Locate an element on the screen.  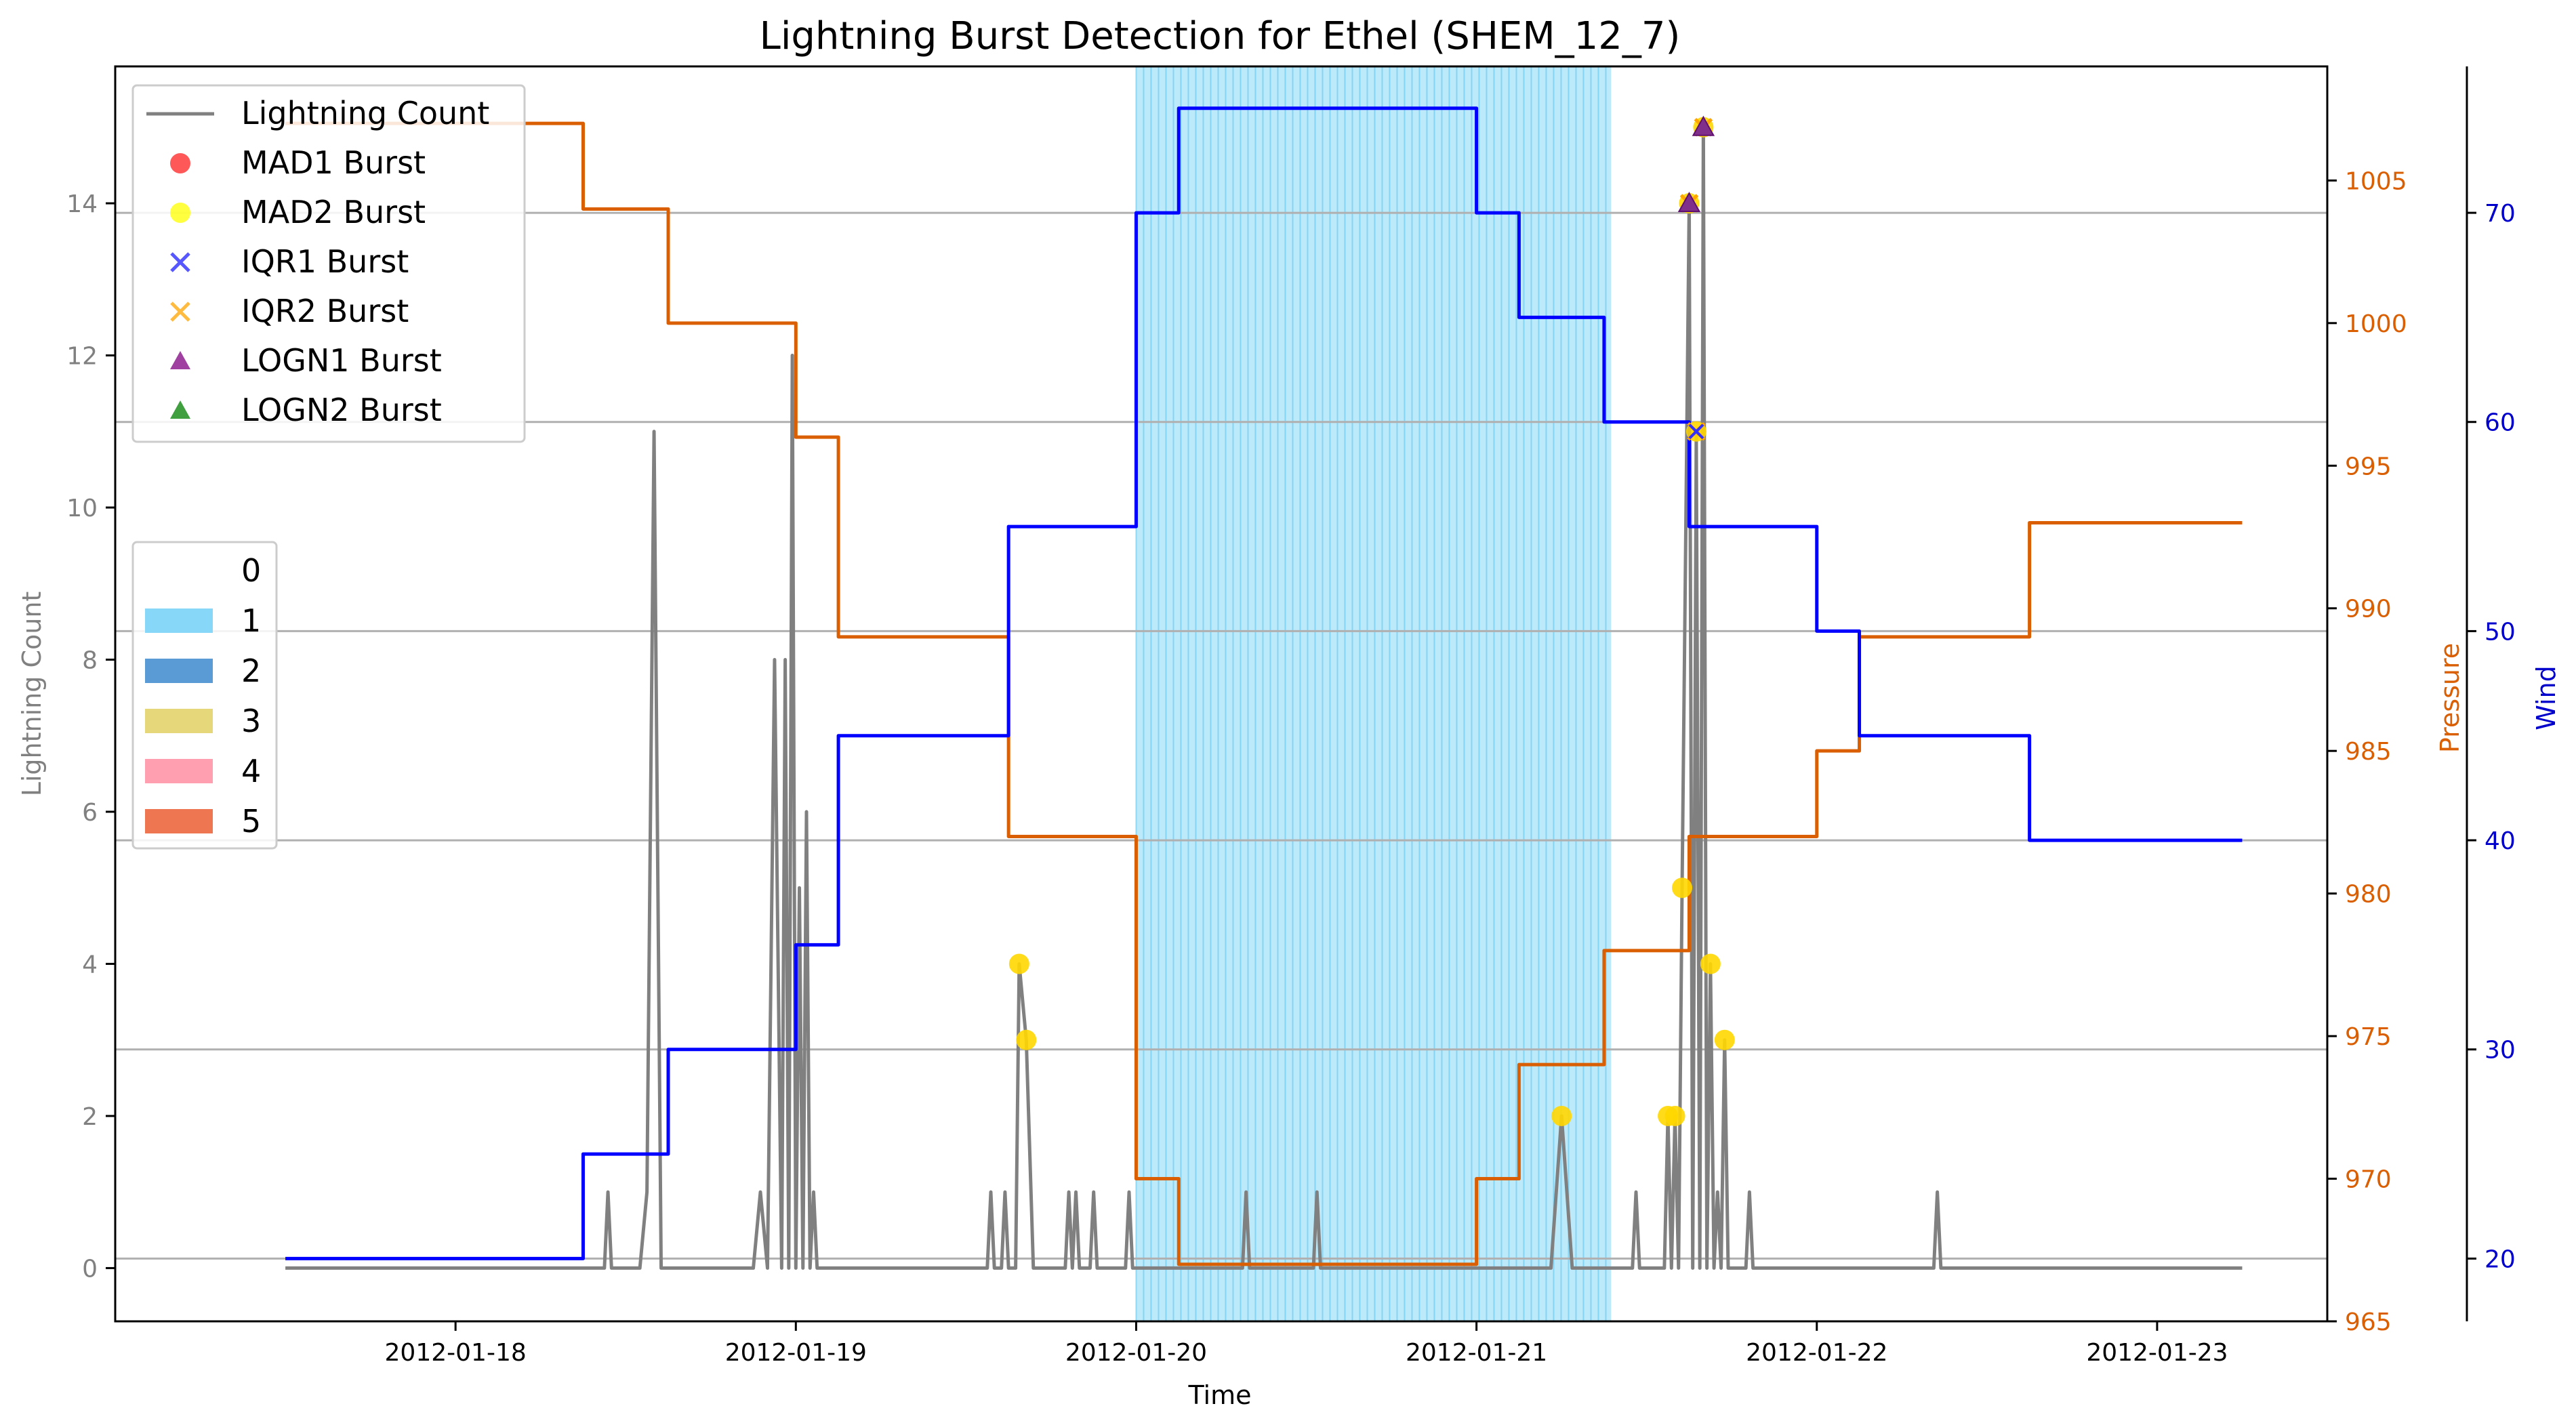
y-tick-label-pressure: 1000 is located at coordinates (2376, 324).